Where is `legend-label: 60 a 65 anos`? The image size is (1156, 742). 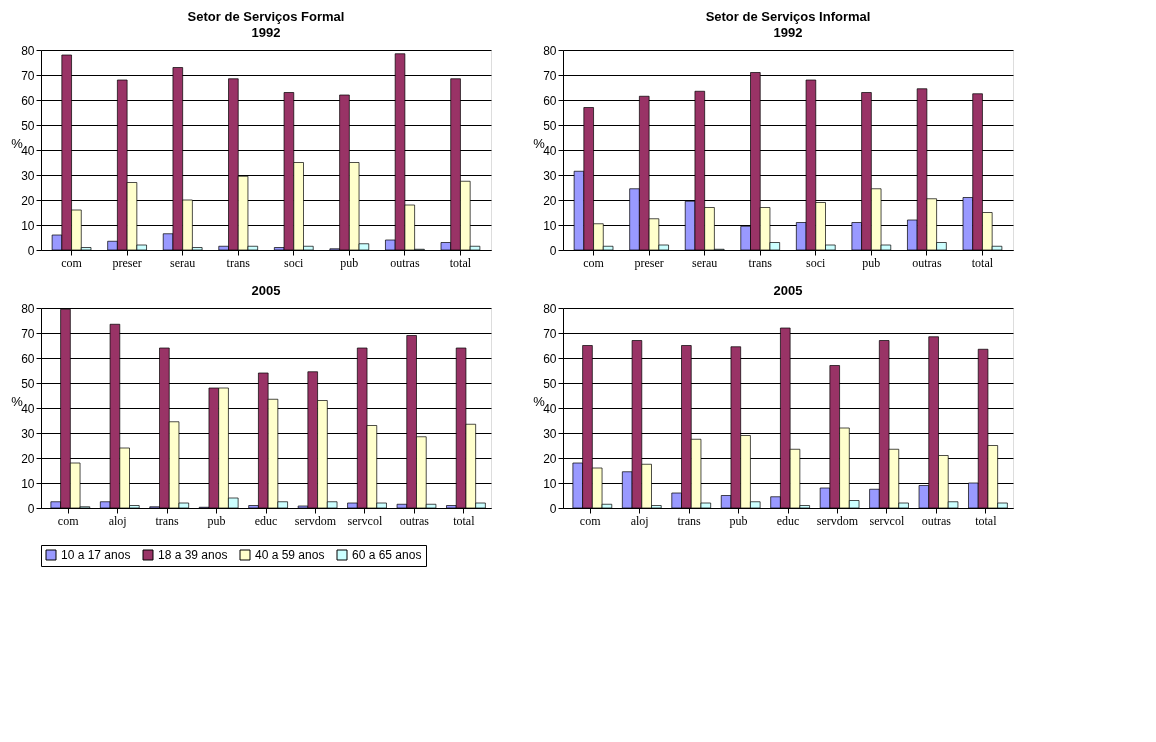 legend-label: 60 a 65 anos is located at coordinates (387, 555).